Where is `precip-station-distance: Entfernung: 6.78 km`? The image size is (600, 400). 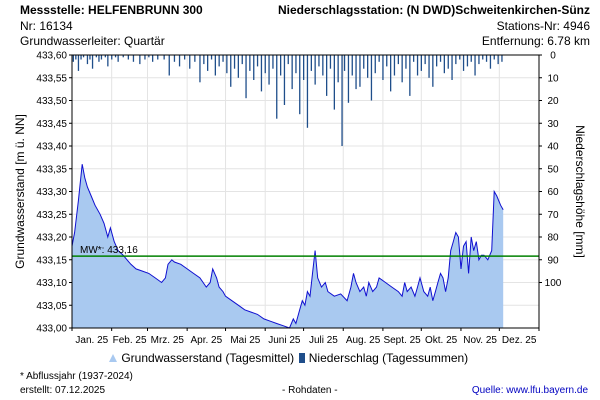 precip-station-distance: Entfernung: 6.78 km is located at coordinates (535, 41).